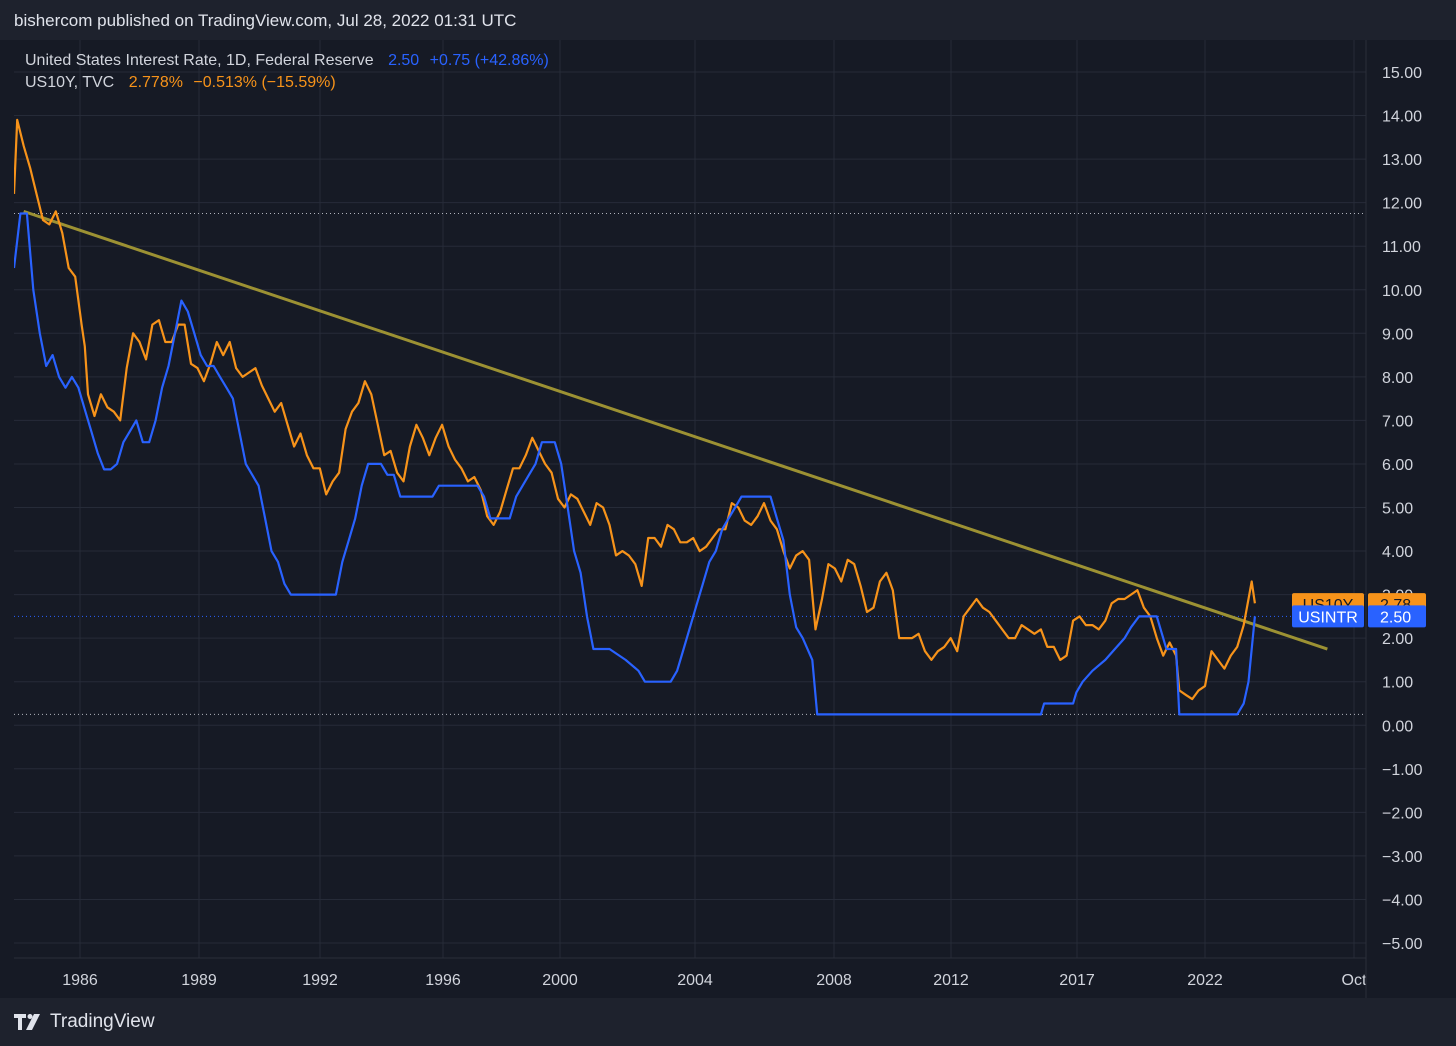 Image resolution: width=1456 pixels, height=1046 pixels. What do you see at coordinates (1402, 160) in the screenshot?
I see `y-tick-label: 13.00` at bounding box center [1402, 160].